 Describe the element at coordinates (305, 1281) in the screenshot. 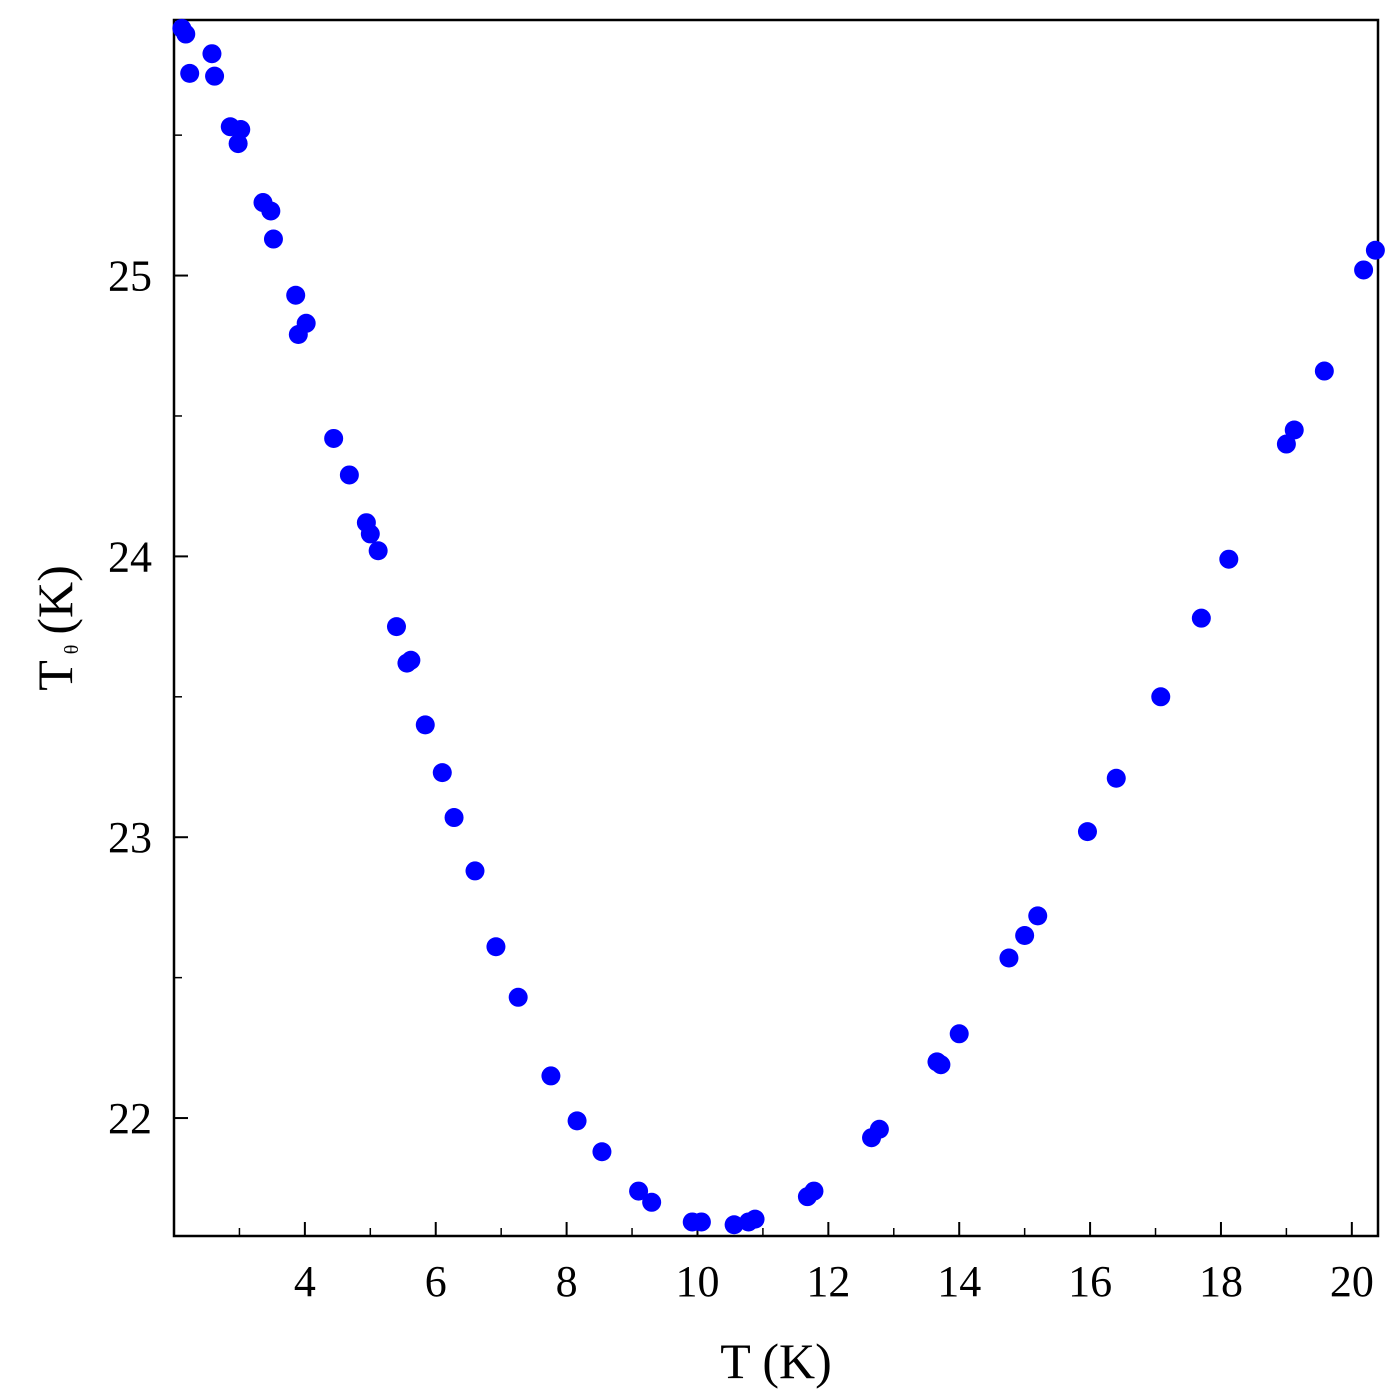

I see `x-tick-label: 4` at that location.